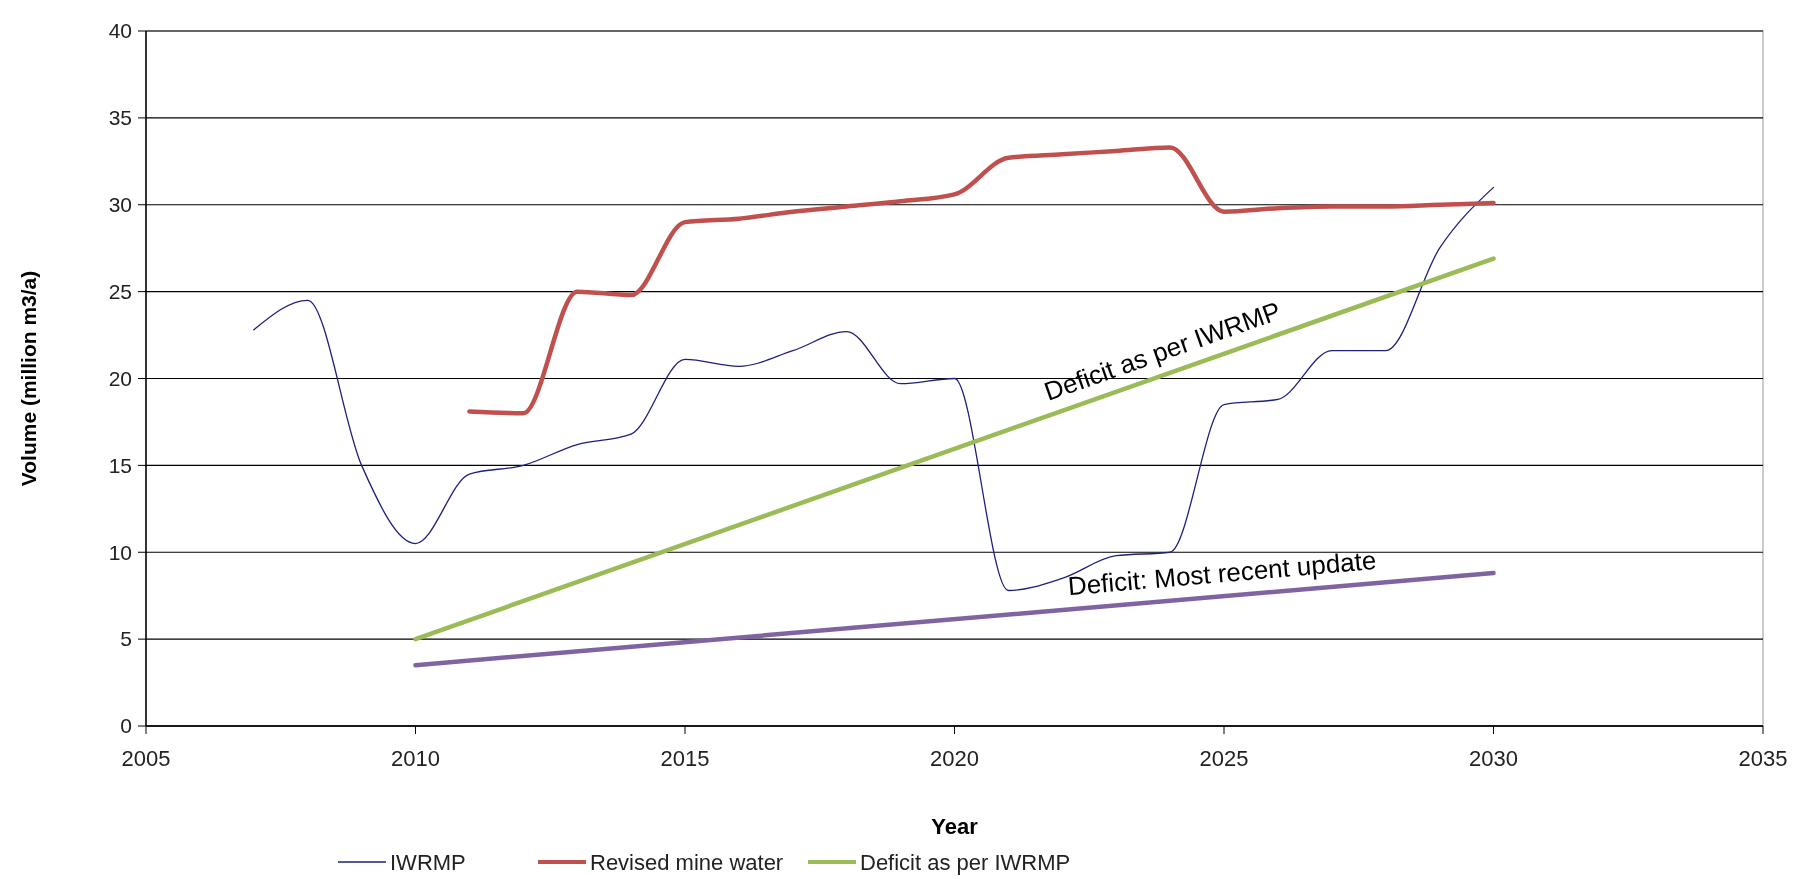 The width and height of the screenshot is (1806, 879). I want to click on x-tick-label: 2015, so click(685, 758).